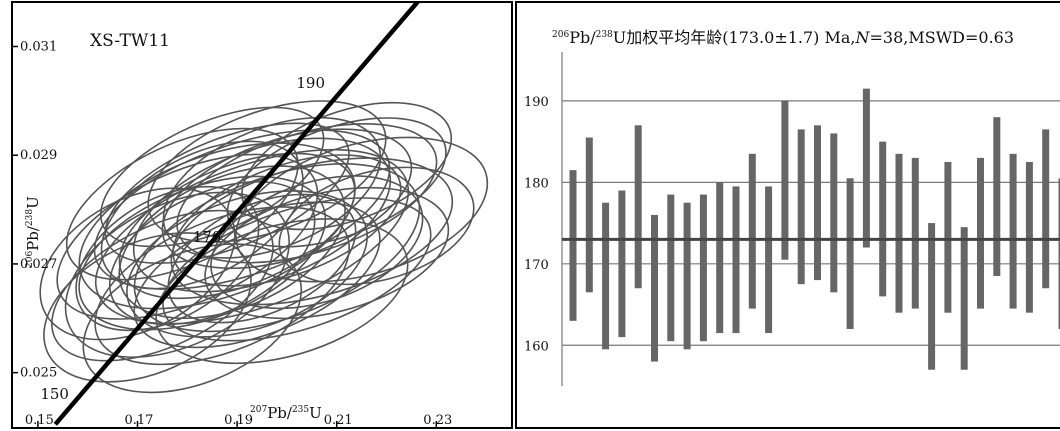 This screenshot has height=431, width=1060. I want to click on y-label-main2: U, so click(33, 202).